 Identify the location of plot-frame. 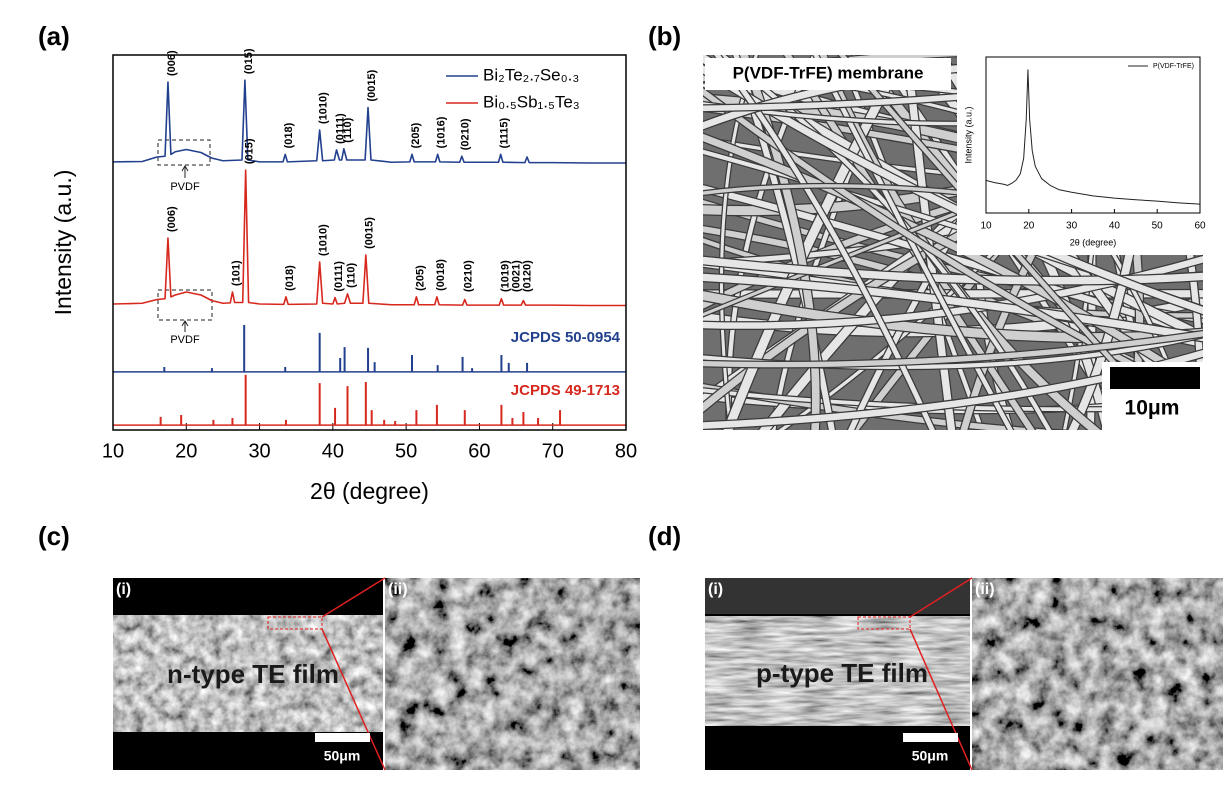
(1093, 135).